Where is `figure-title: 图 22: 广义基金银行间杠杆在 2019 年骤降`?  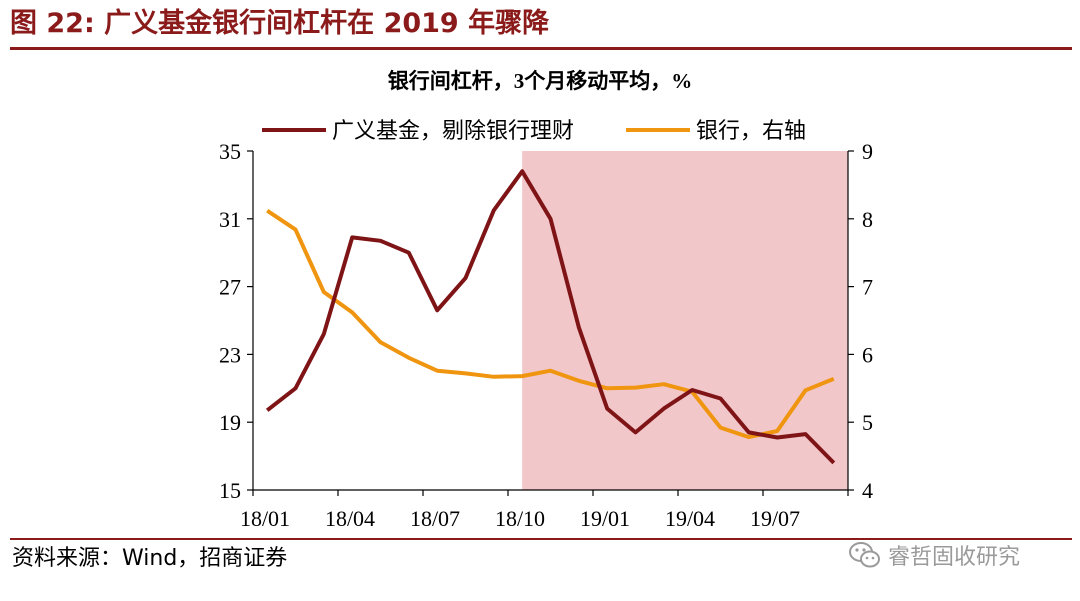 figure-title: 图 22: 广义基金银行间杠杆在 2019 年骤降 is located at coordinates (280, 23).